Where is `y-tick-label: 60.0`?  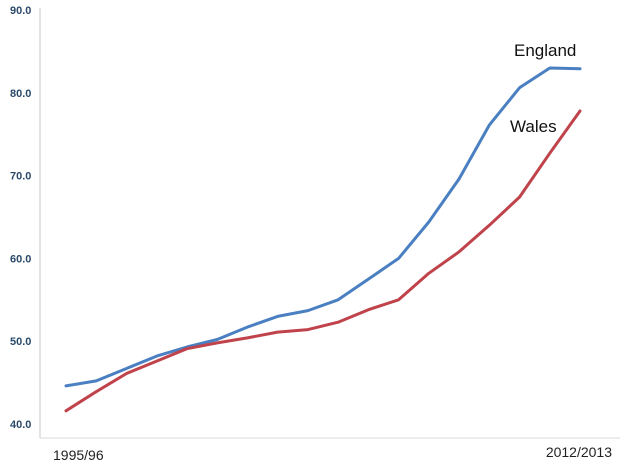 y-tick-label: 60.0 is located at coordinates (20, 259).